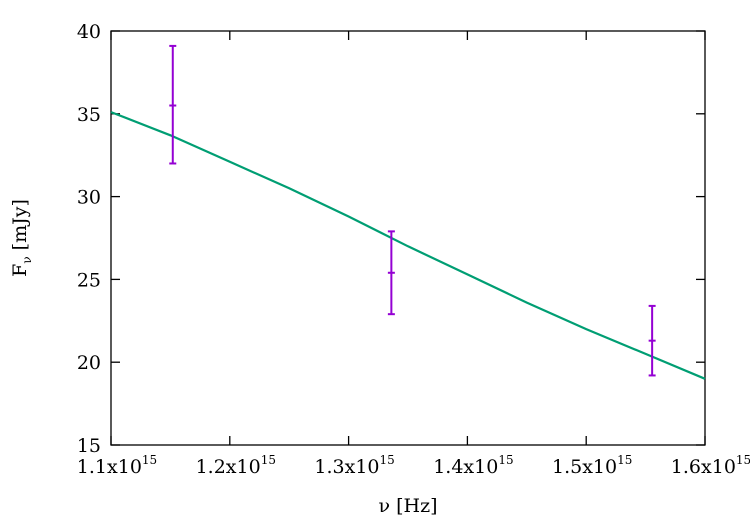  I want to click on y-tick-label: 40, so click(89, 32).